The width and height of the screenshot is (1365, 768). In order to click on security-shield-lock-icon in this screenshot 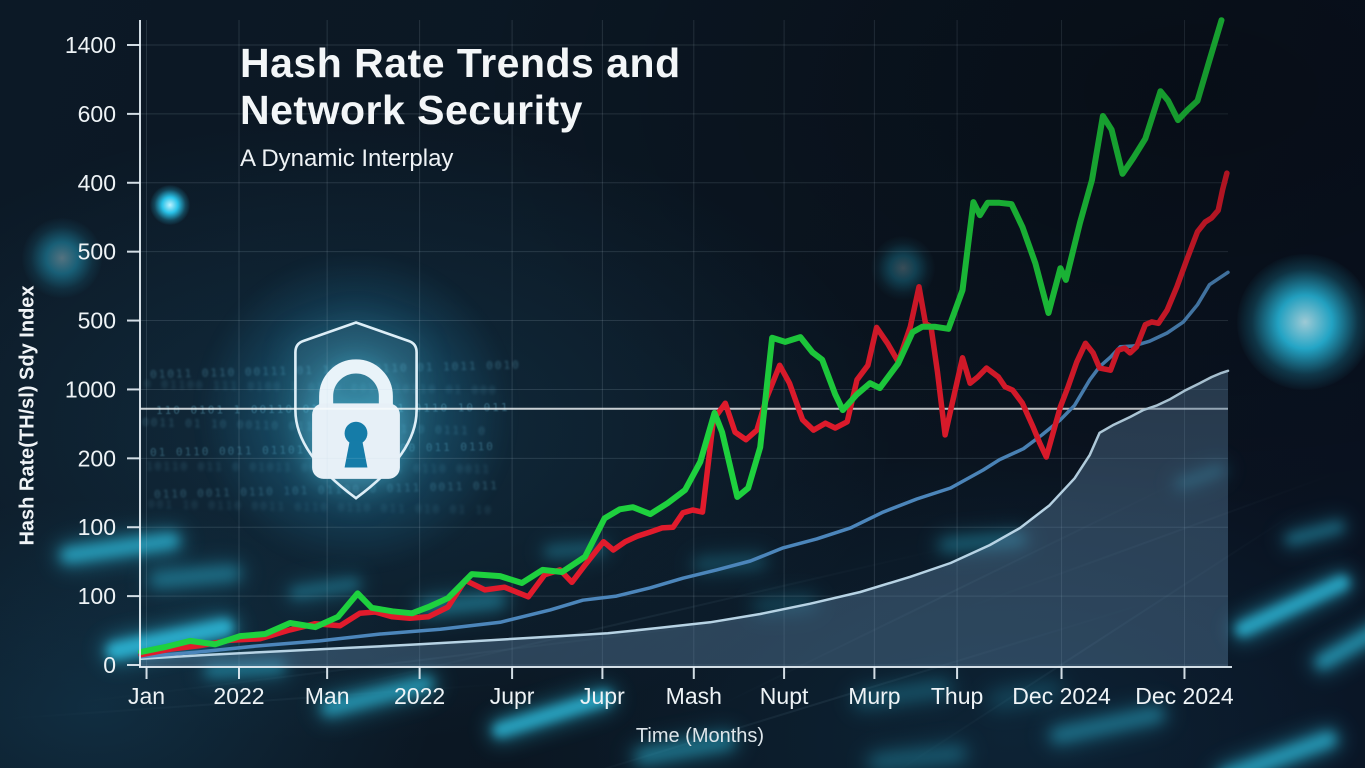, I will do `click(356, 410)`.